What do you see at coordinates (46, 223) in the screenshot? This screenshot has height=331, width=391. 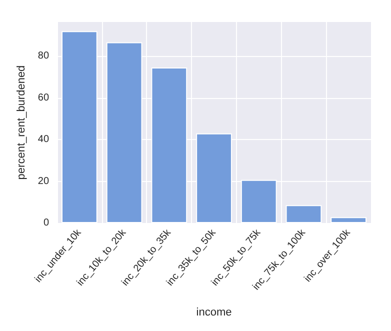 I see `y-tick-label: 0` at bounding box center [46, 223].